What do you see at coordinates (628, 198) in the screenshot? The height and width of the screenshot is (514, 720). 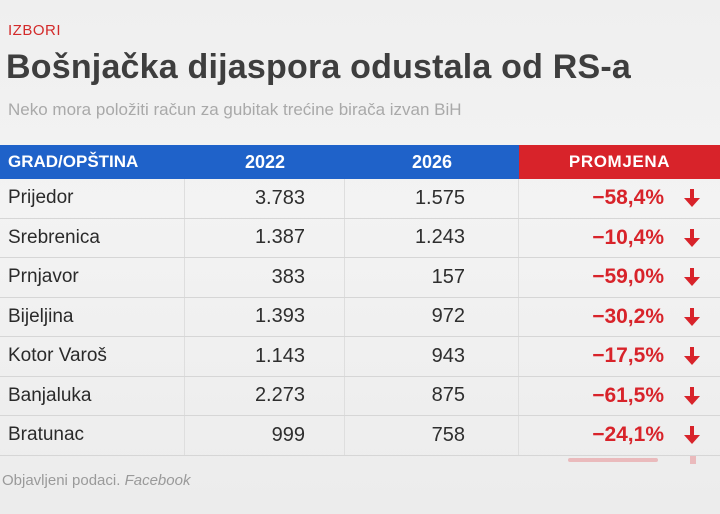 I see `cell-change: −58,4%` at bounding box center [628, 198].